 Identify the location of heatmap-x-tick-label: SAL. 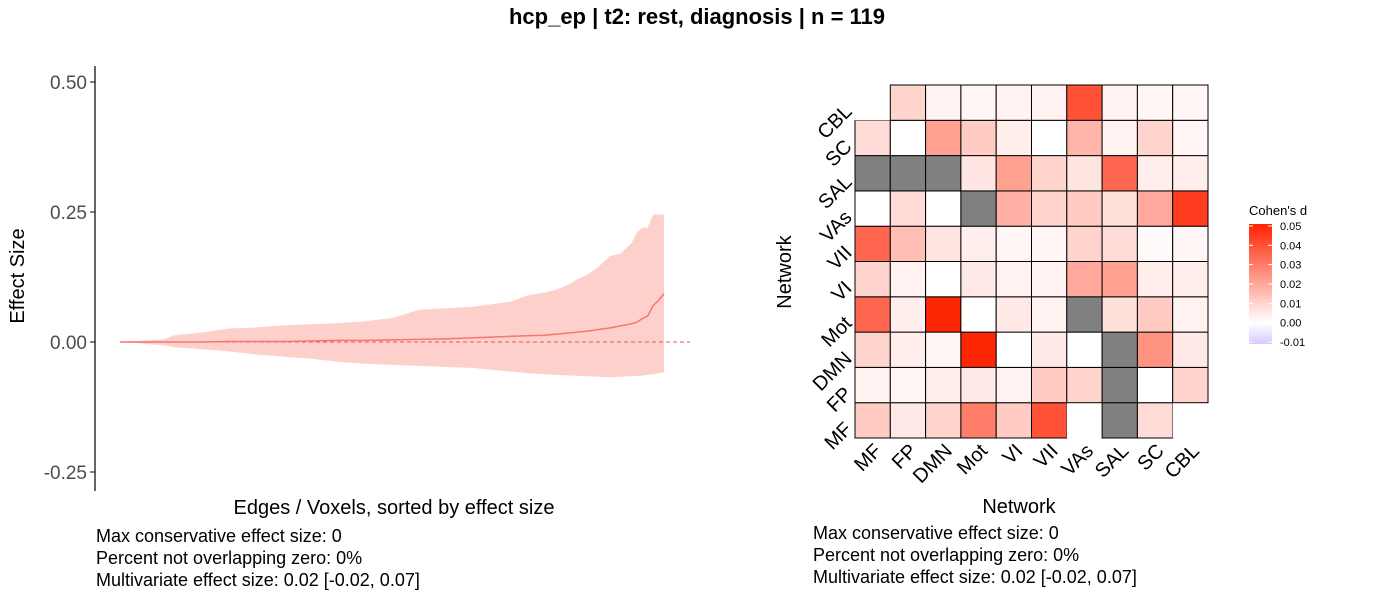
(1112, 461).